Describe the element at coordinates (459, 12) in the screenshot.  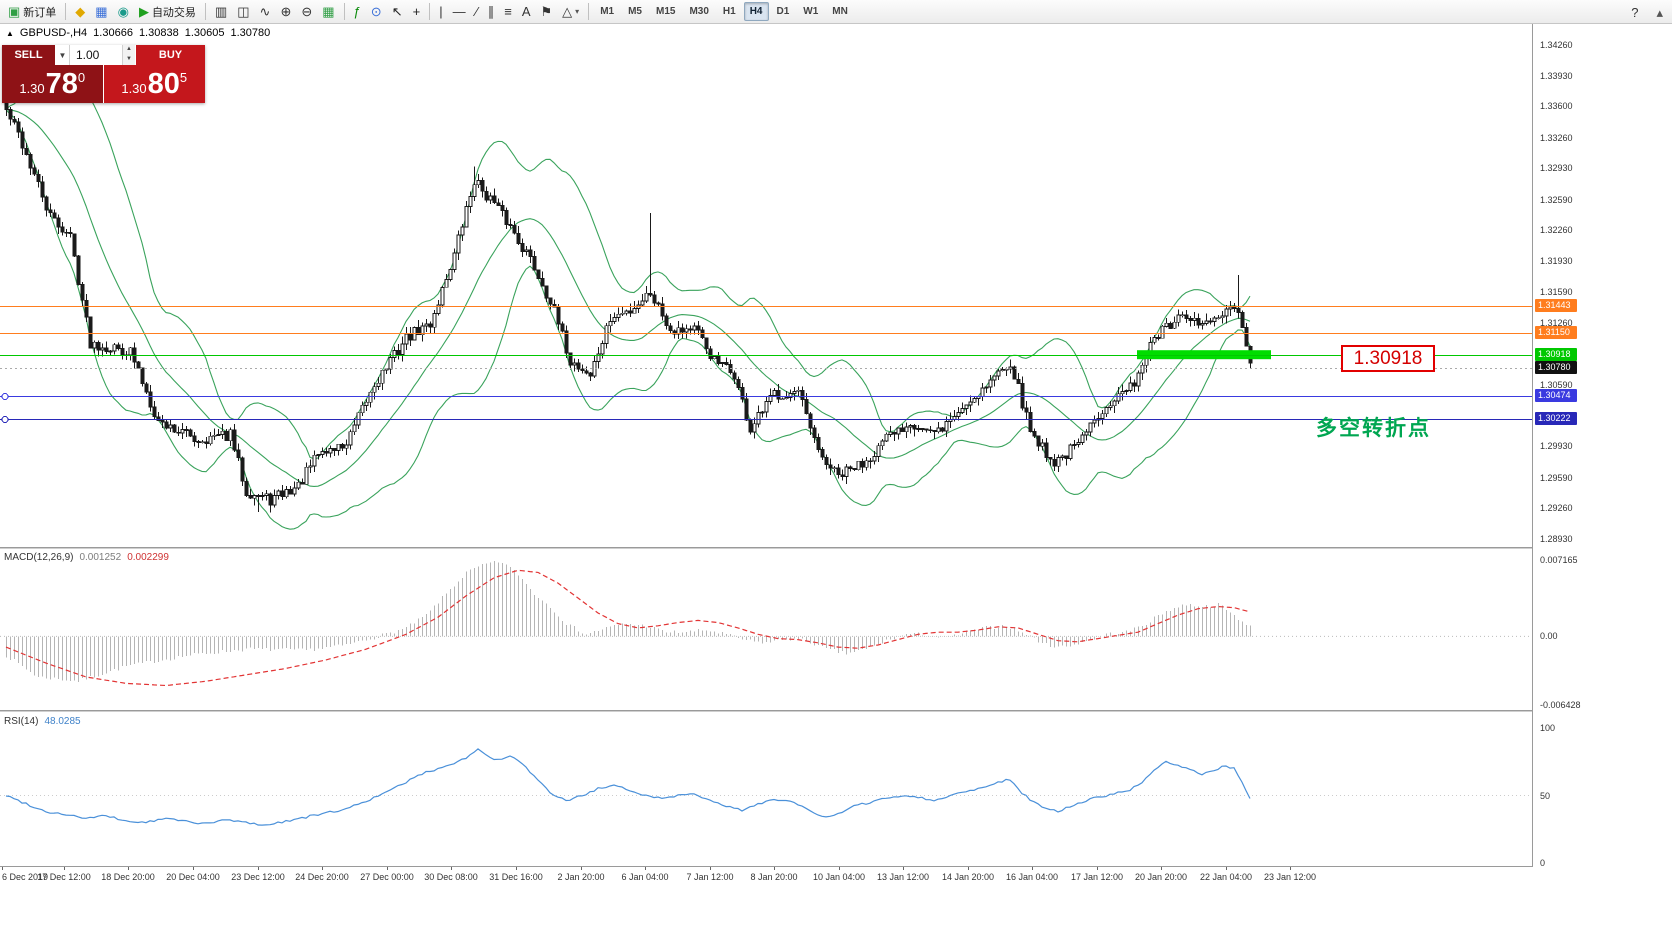
I see `horizontal-line-button: —` at that location.